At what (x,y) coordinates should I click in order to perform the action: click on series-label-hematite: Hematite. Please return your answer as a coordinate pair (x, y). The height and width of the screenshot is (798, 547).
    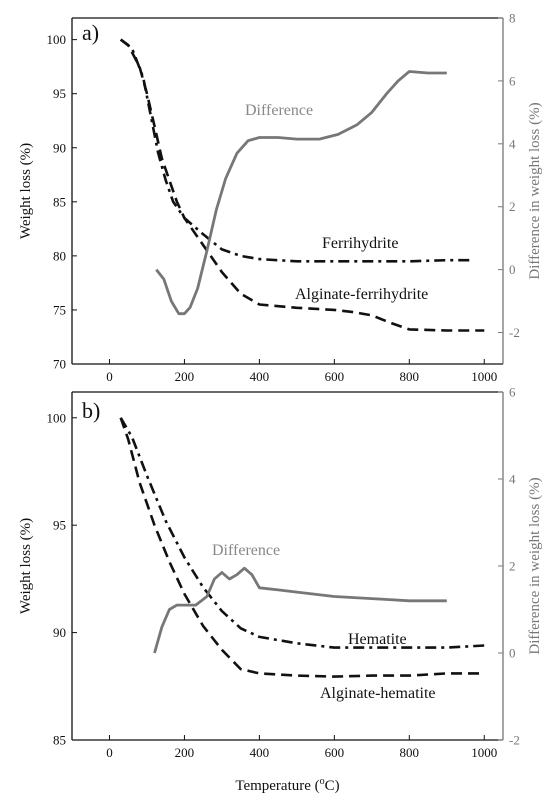
    Looking at the image, I should click on (377, 639).